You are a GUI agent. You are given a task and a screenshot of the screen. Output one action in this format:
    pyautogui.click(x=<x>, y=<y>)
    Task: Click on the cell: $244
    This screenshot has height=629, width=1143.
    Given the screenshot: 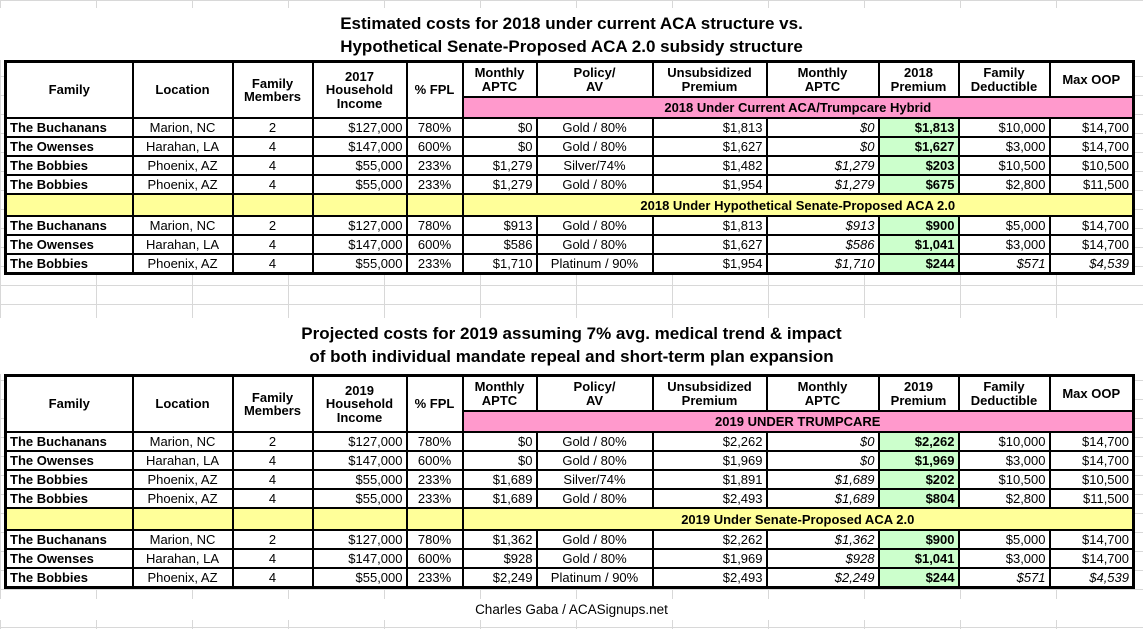 What is the action you would take?
    pyautogui.click(x=918, y=263)
    